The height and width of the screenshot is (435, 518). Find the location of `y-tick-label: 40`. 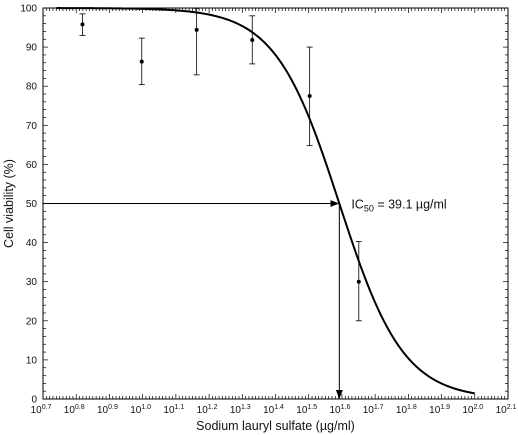

y-tick-label: 40 is located at coordinates (32, 243).